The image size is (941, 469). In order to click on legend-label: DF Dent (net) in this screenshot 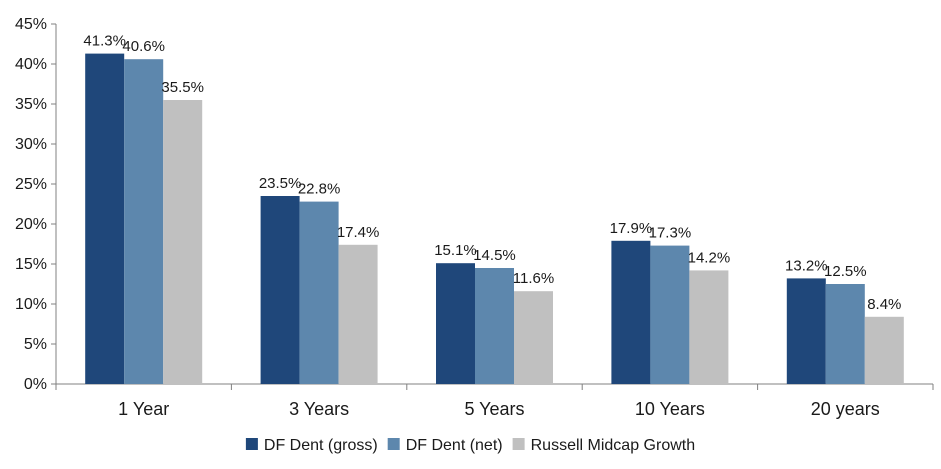, I will do `click(454, 445)`.